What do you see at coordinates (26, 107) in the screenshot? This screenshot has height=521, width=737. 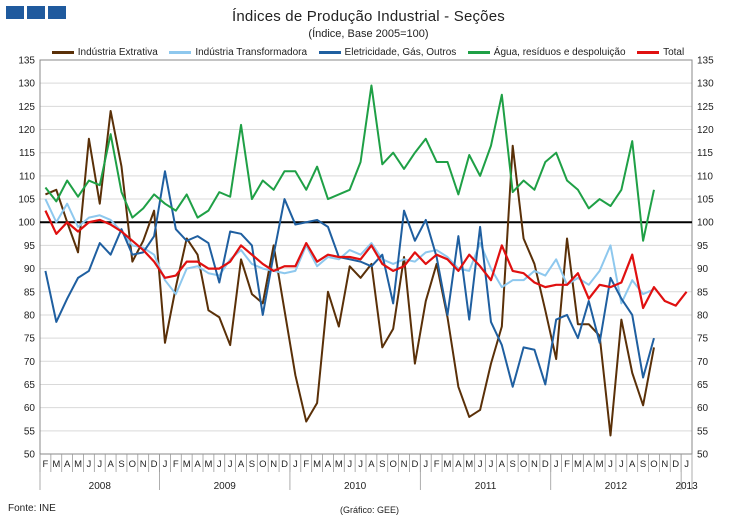 I see `y-tick-label-left: 125` at bounding box center [26, 107].